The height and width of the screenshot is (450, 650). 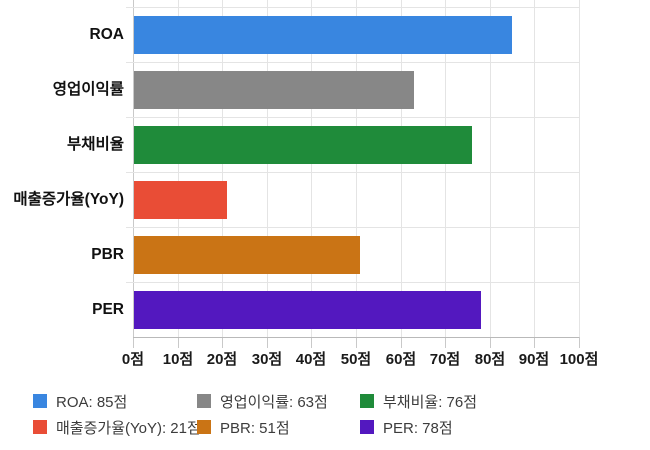 What do you see at coordinates (107, 254) in the screenshot?
I see `category-label-4: PBR` at bounding box center [107, 254].